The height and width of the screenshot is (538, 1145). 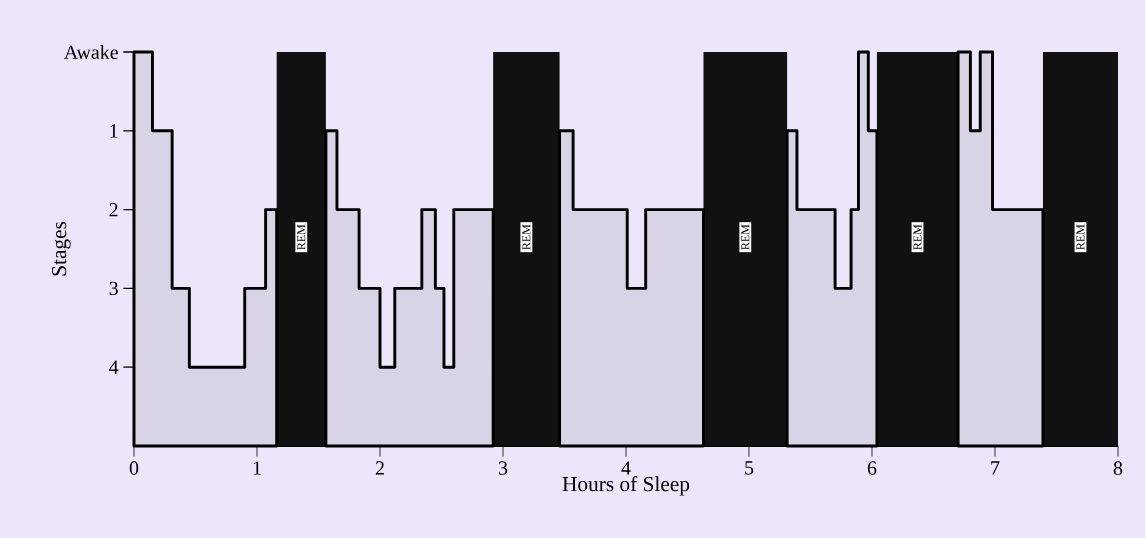 I want to click on x-tick-label: 8, so click(x=1118, y=468).